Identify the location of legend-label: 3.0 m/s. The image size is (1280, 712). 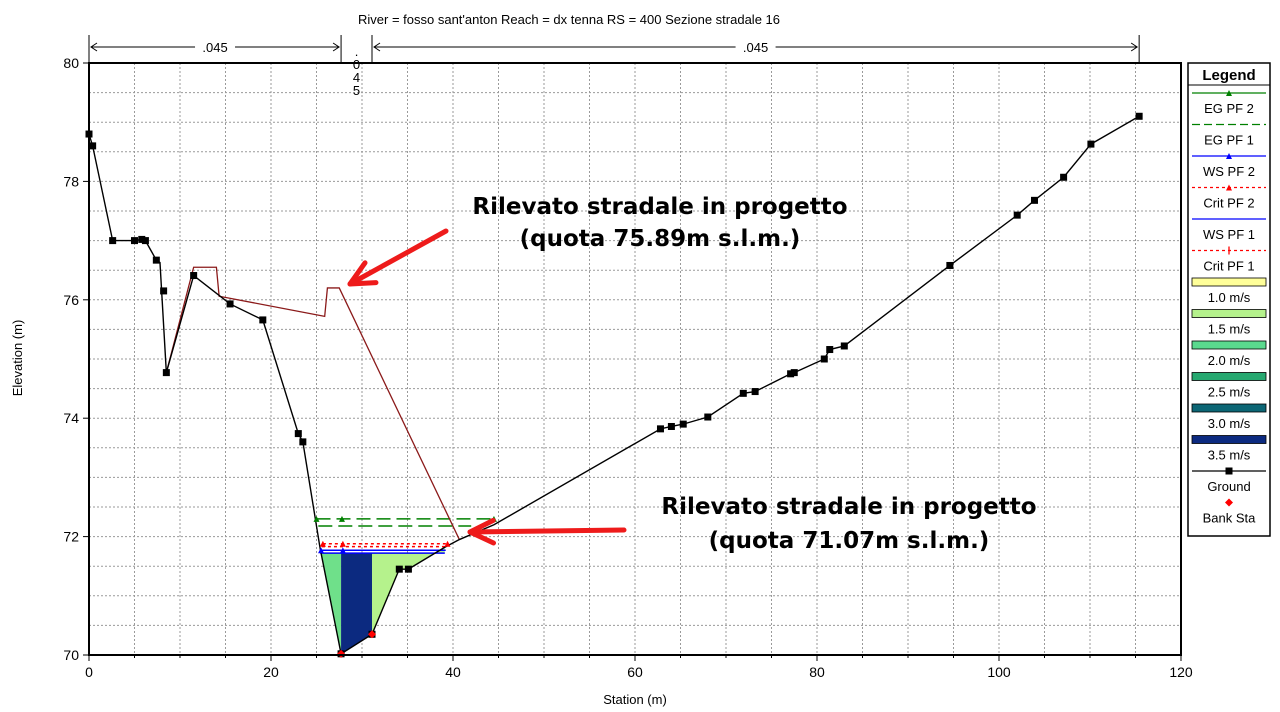
(1229, 423).